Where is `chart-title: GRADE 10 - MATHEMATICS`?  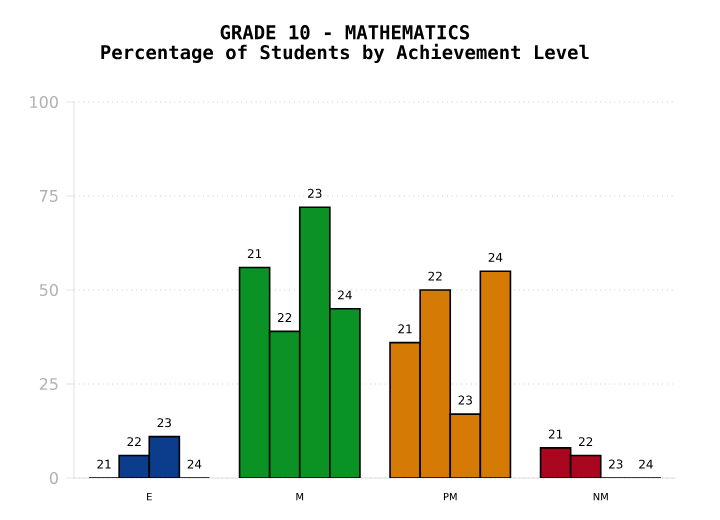
chart-title: GRADE 10 - MATHEMATICS is located at coordinates (345, 32).